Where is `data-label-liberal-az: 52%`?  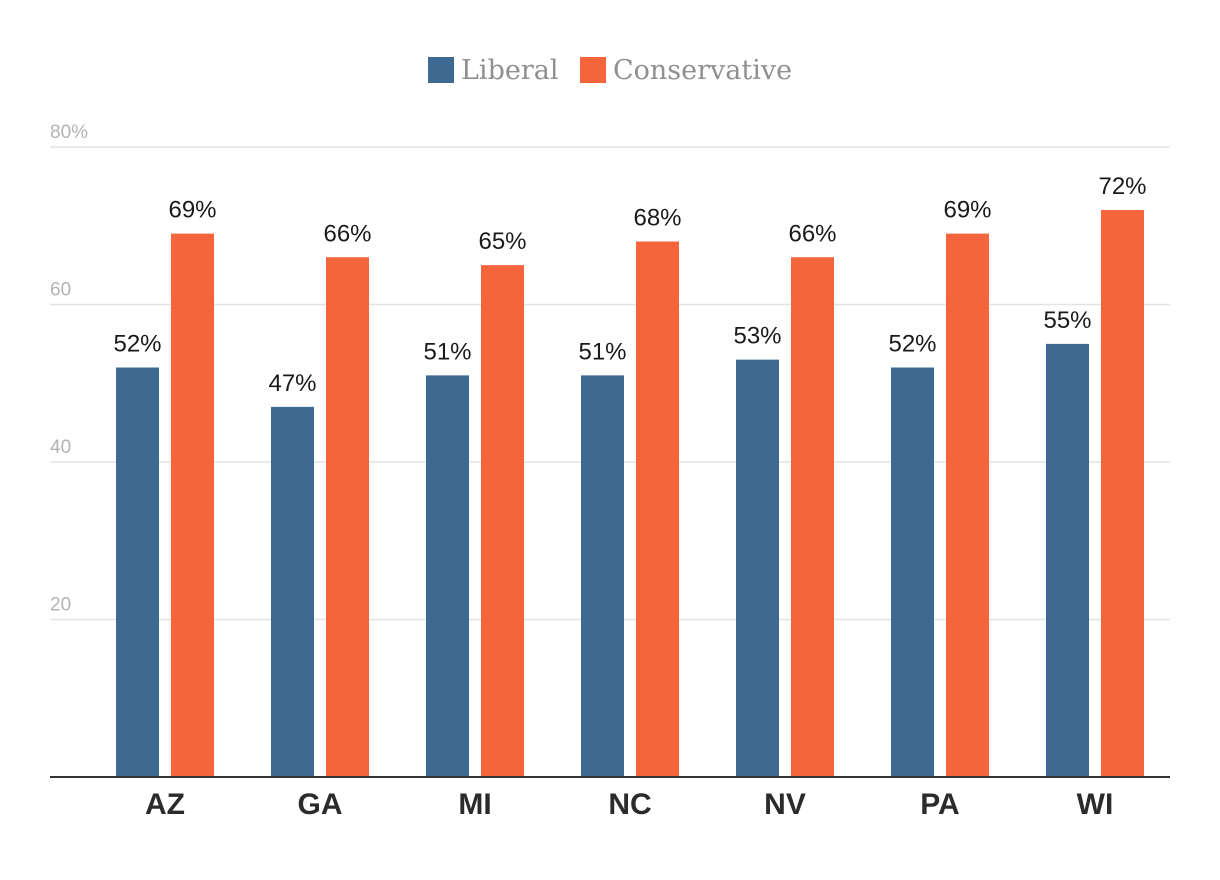 data-label-liberal-az: 52% is located at coordinates (137, 344).